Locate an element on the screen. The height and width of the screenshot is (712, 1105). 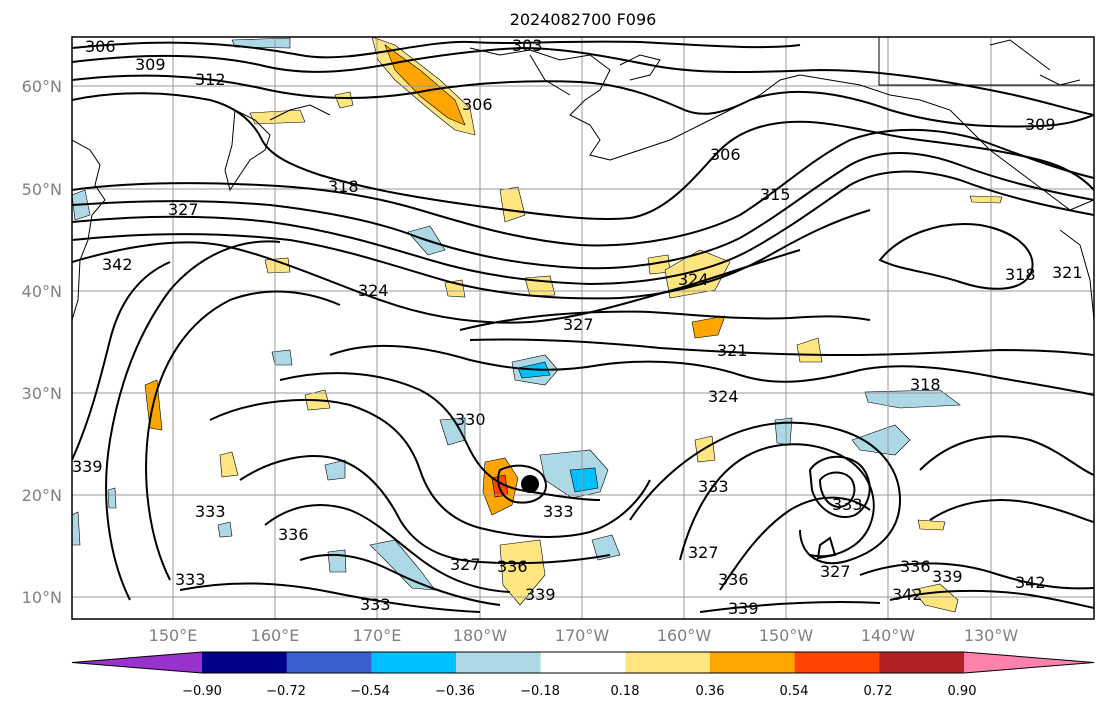
lon-label: 170°E is located at coordinates (377, 635).